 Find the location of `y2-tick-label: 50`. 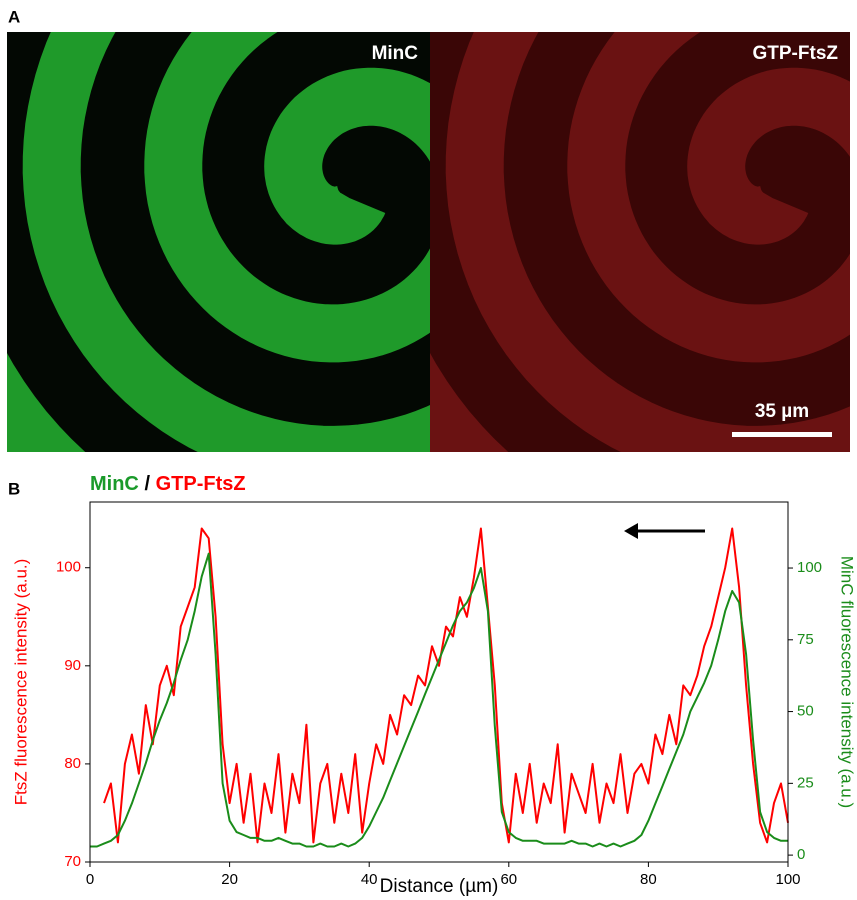

y2-tick-label: 50 is located at coordinates (805, 711).